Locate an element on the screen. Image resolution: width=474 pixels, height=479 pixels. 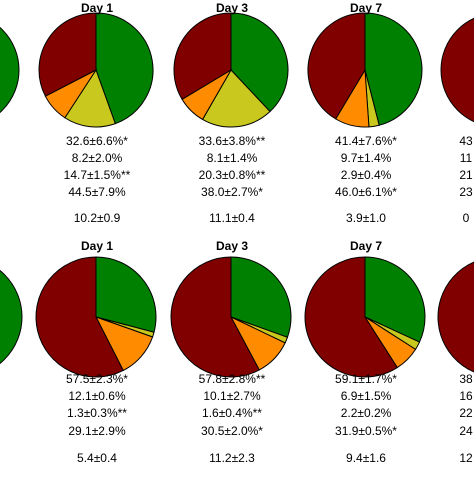
pie-stat-label: 21 is located at coordinates (466, 175).